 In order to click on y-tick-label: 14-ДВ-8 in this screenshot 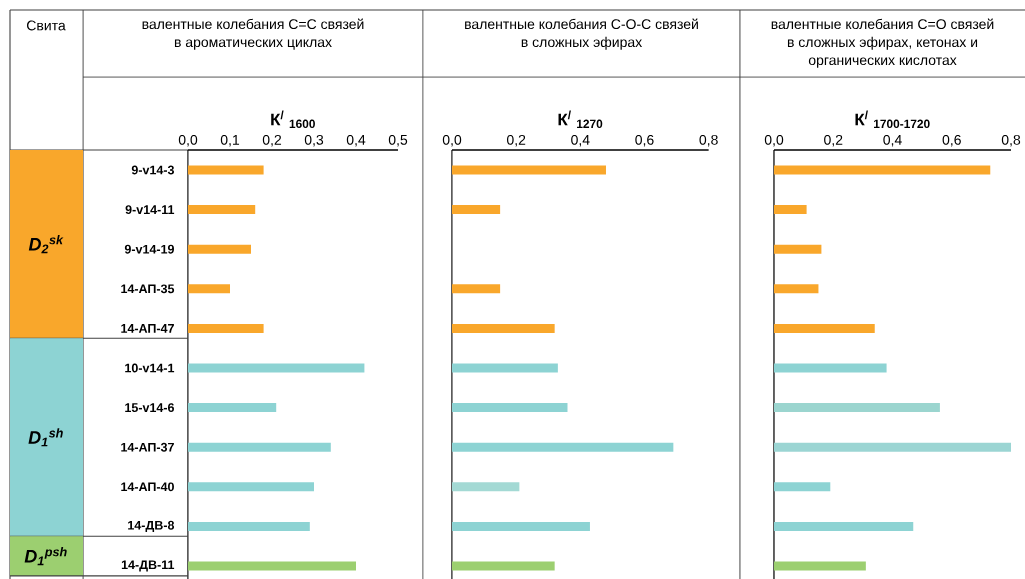, I will do `click(151, 526)`.